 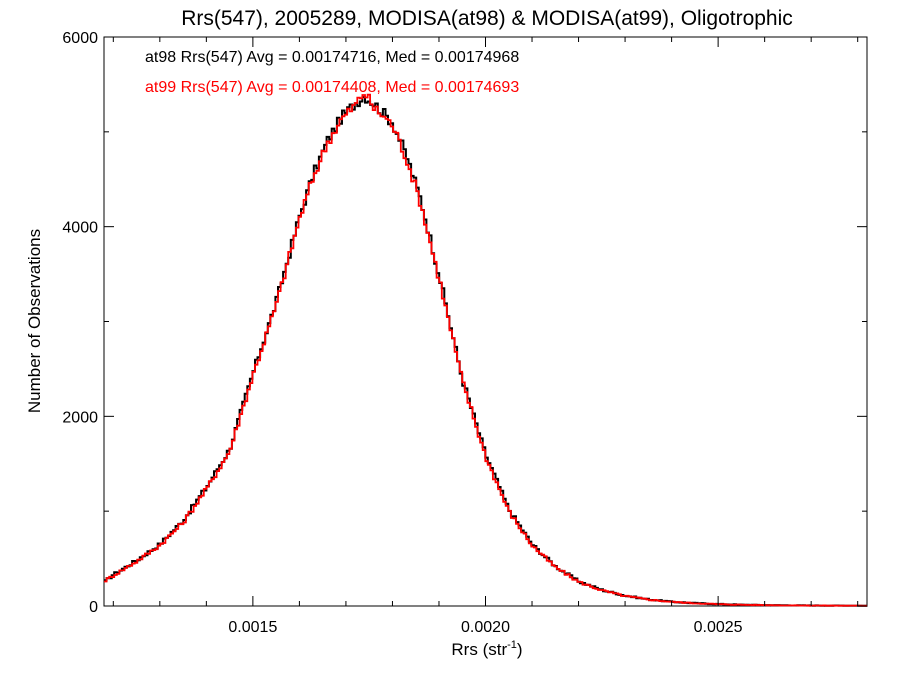 I want to click on y-tick-labels: 0 2000 4000 6000, so click(x=80, y=323).